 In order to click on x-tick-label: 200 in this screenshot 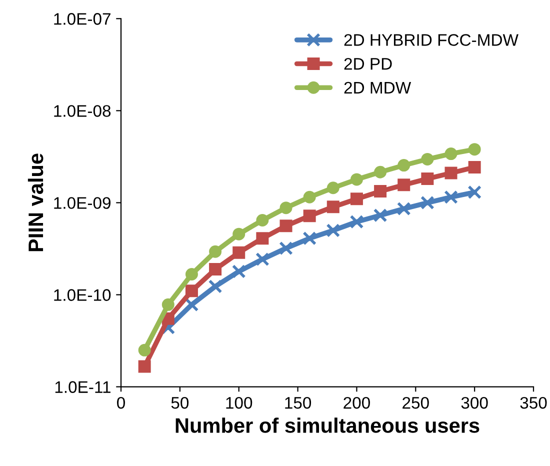, I will do `click(357, 402)`.